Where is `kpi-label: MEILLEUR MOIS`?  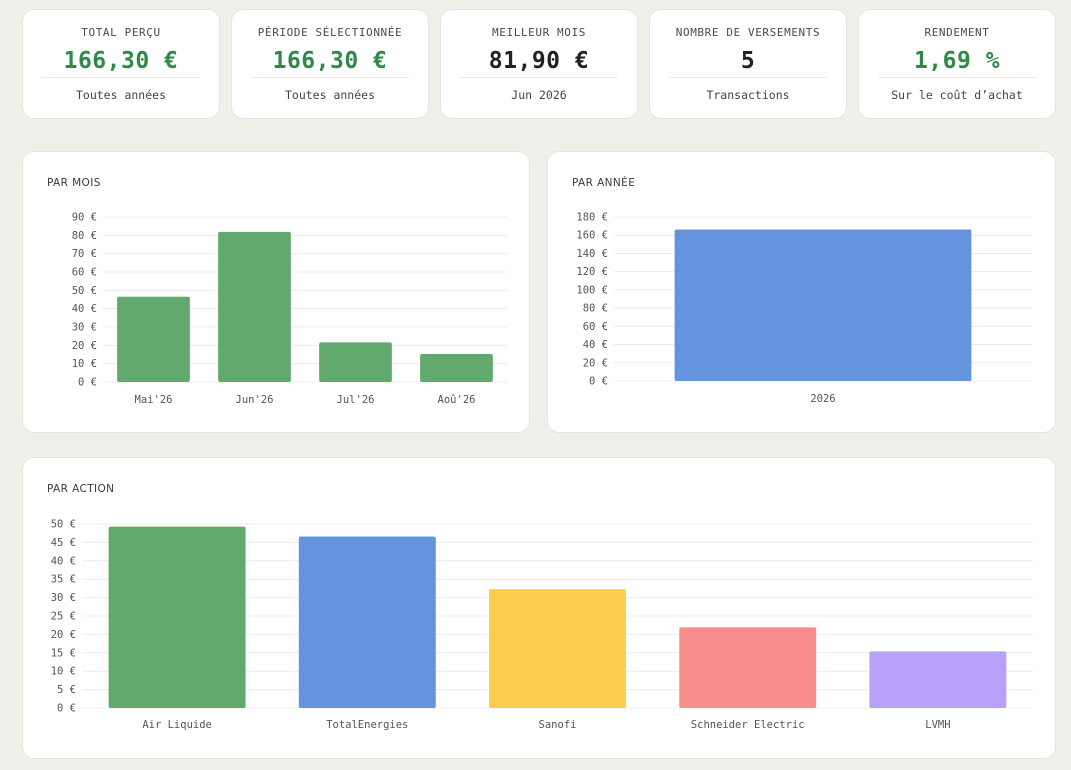 kpi-label: MEILLEUR MOIS is located at coordinates (539, 32).